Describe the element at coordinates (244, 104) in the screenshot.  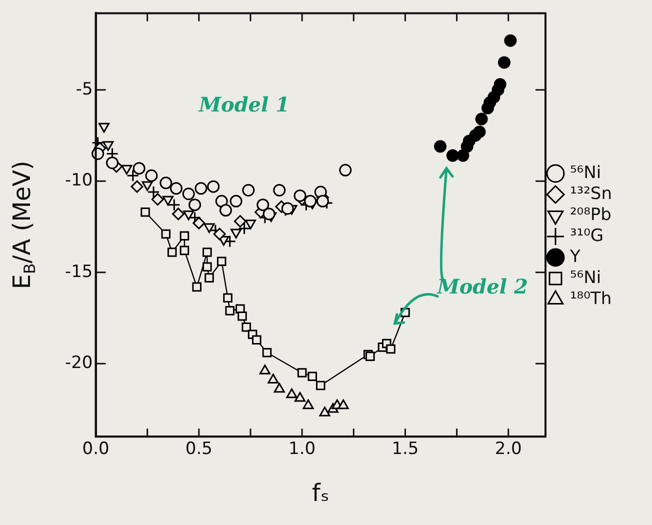
I see `annotation: Model 1` at that location.